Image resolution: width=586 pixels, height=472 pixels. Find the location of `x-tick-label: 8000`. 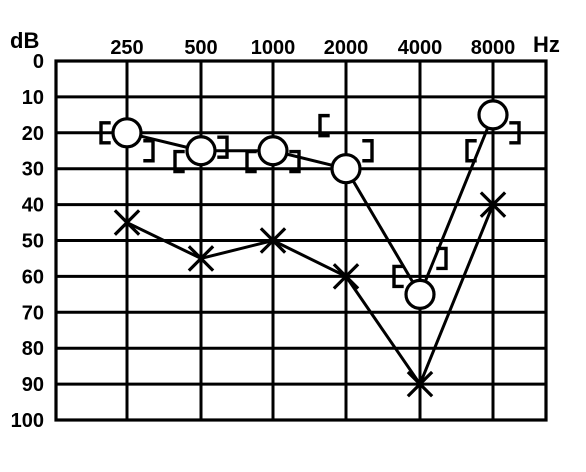

x-tick-label: 8000 is located at coordinates (493, 48).